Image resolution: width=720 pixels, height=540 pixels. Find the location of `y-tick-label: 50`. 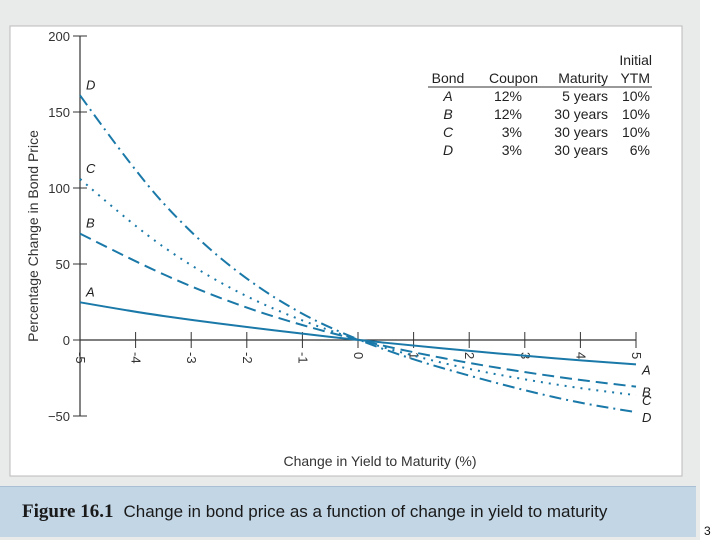

y-tick-label: 50 is located at coordinates (63, 264).